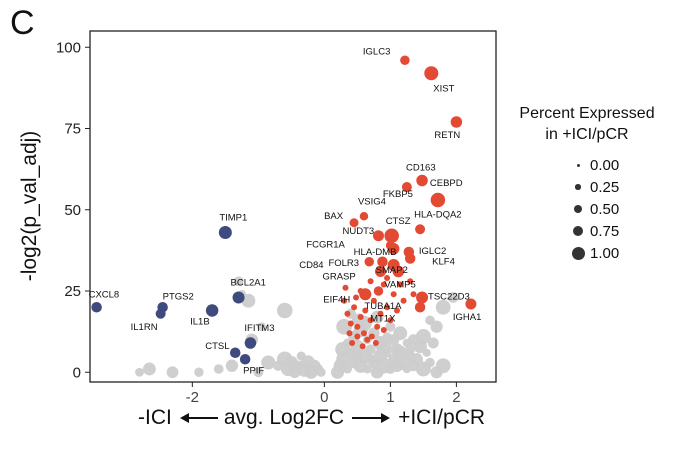 This screenshot has height=456, width=674. Describe the element at coordinates (371, 418) in the screenshot. I see `right-arrow-icon` at that location.